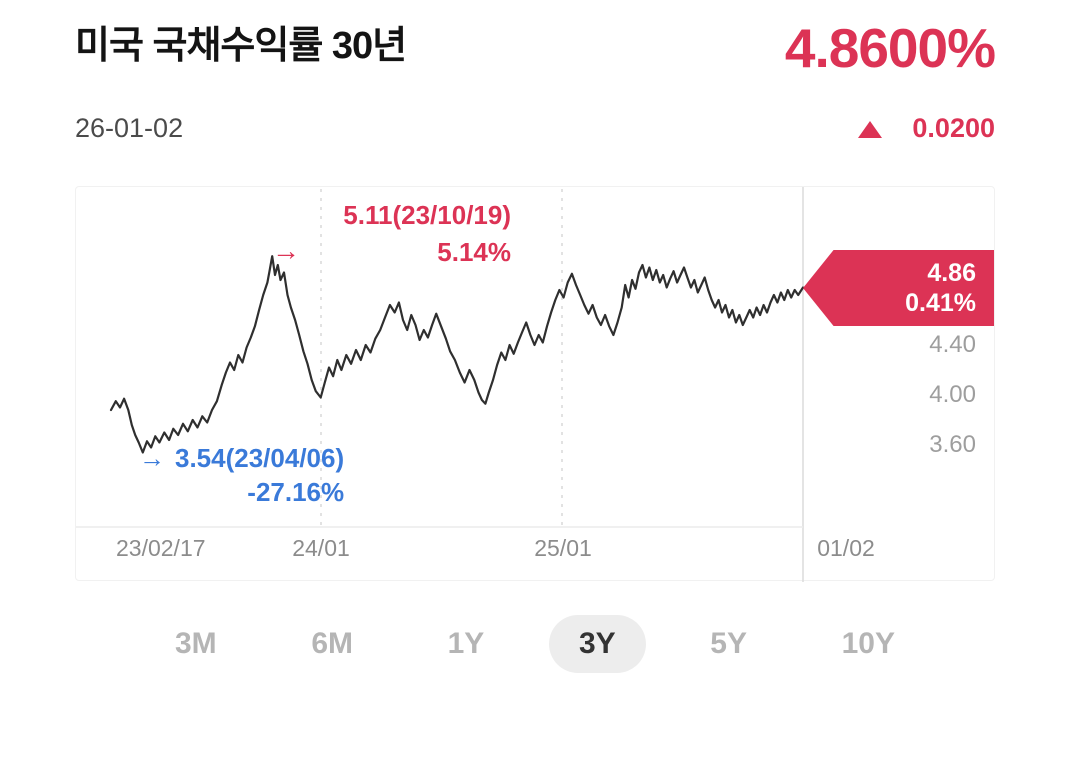  Describe the element at coordinates (129, 127) in the screenshot. I see `quote-date: 26-01-02` at that location.